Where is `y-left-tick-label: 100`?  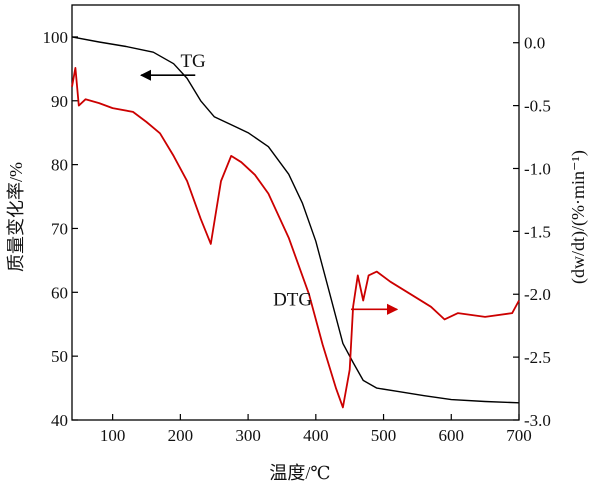
y-left-tick-label: 100 is located at coordinates (56, 37).